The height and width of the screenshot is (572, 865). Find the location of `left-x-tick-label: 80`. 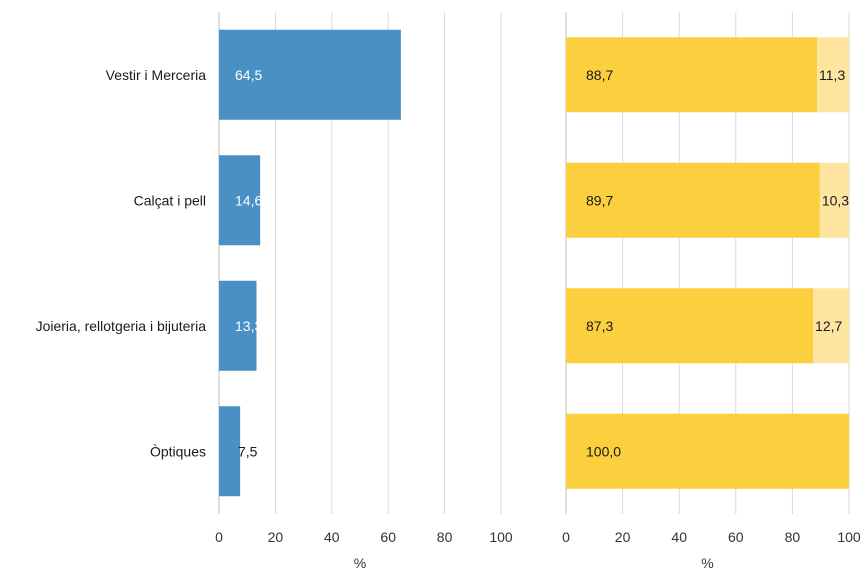

left-x-tick-label: 80 is located at coordinates (445, 537).